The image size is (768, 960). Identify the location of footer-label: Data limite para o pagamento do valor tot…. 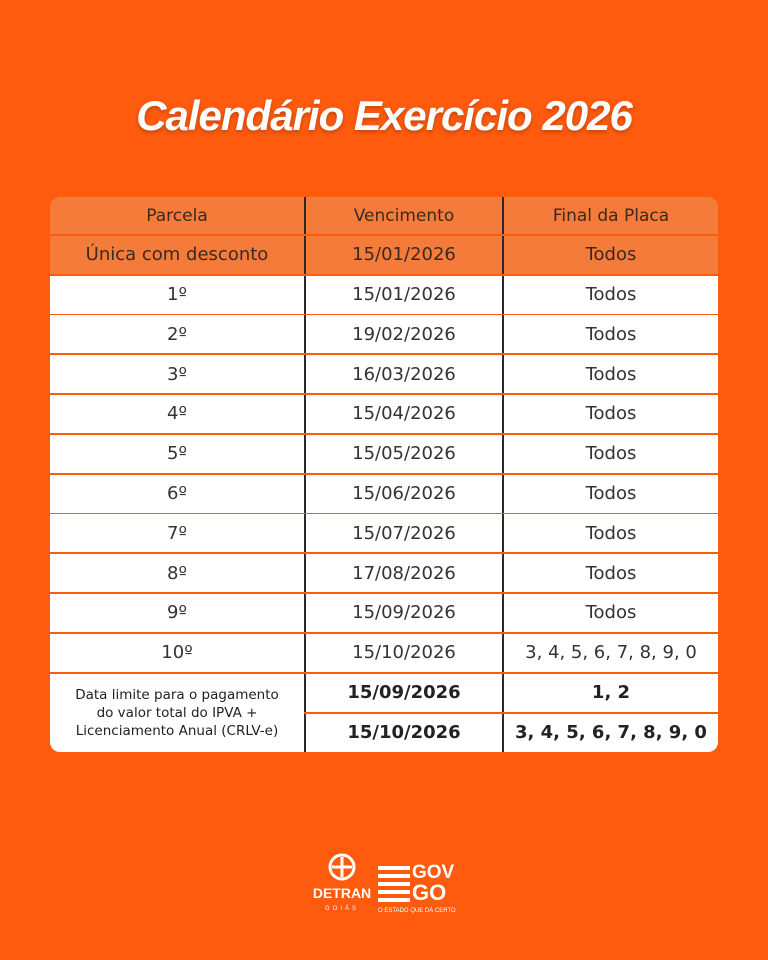
(177, 713).